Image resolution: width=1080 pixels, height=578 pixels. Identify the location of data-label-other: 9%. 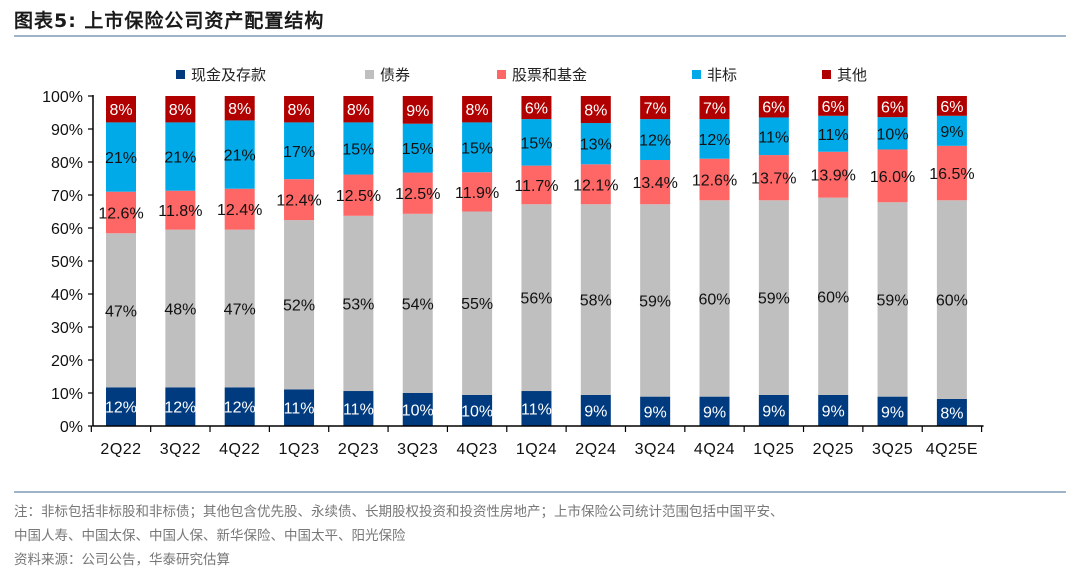
(417, 111).